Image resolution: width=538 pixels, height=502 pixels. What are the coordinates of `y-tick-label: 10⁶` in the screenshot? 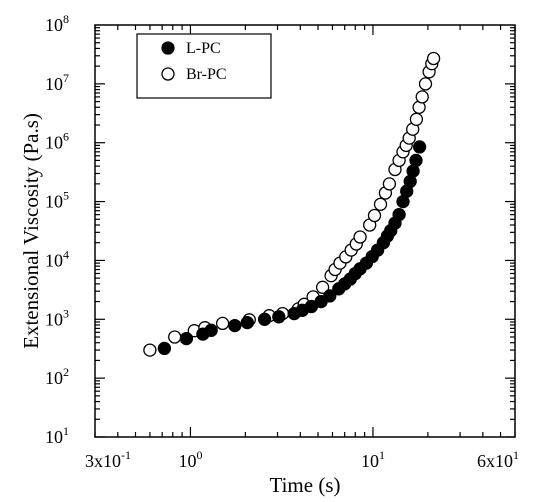 It's located at (57, 141).